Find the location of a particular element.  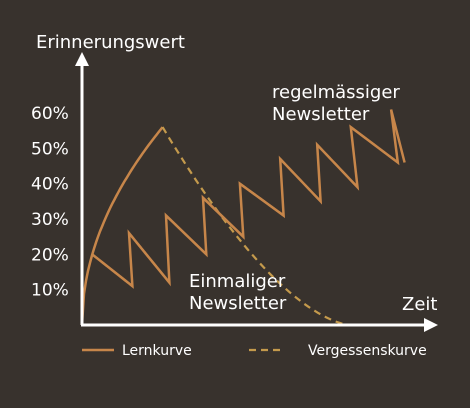

y-tick-label: 20% is located at coordinates (50, 255).